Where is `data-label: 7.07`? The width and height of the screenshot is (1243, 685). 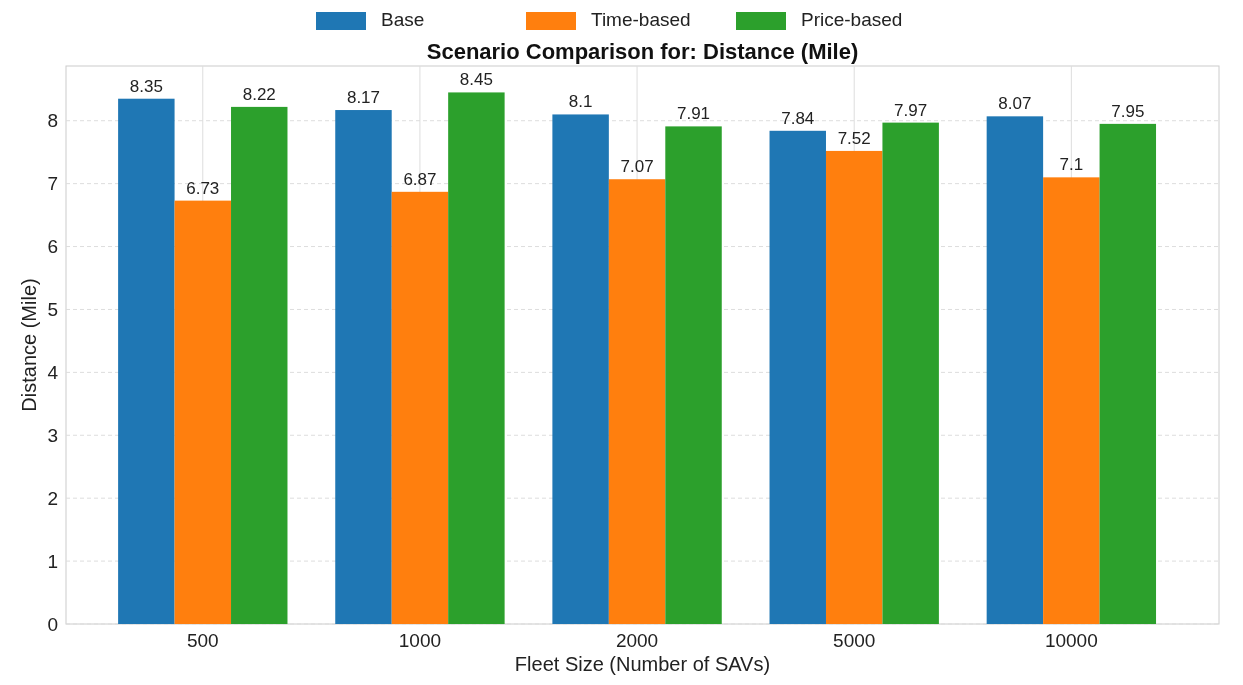 data-label: 7.07 is located at coordinates (637, 167).